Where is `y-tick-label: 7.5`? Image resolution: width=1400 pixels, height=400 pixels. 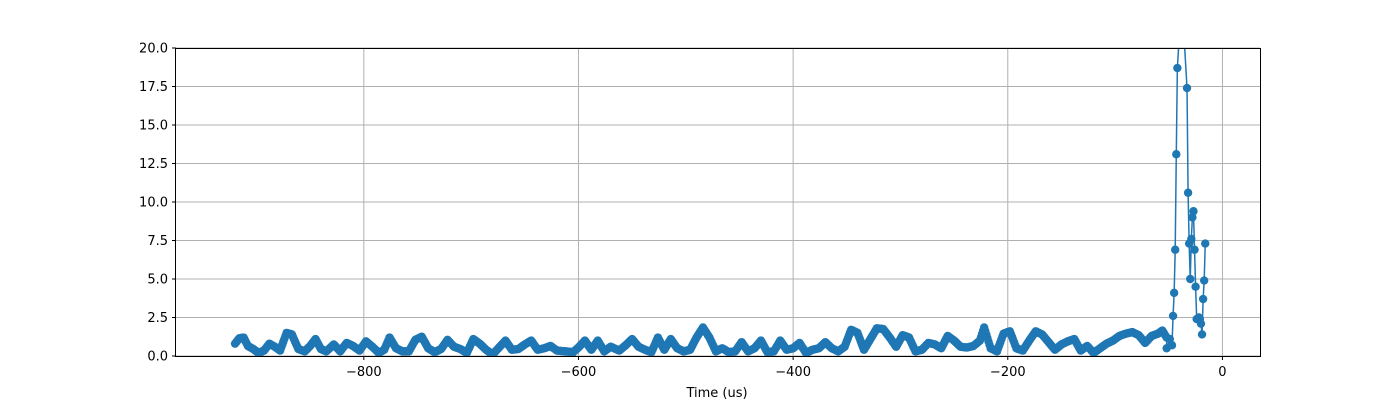
y-tick-label: 7.5 is located at coordinates (157, 241).